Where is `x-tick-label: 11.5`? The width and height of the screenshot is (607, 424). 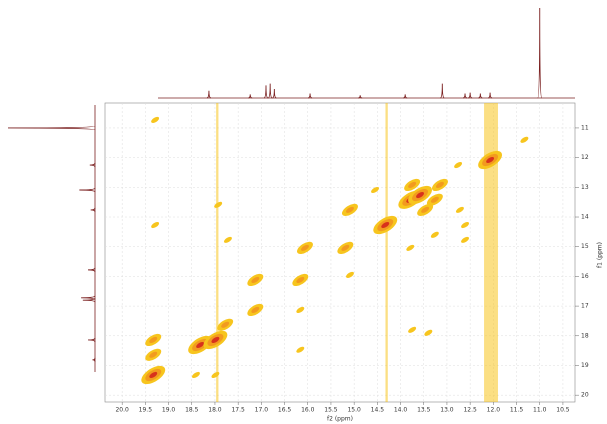 x-tick-label: 11.5 is located at coordinates (517, 410).